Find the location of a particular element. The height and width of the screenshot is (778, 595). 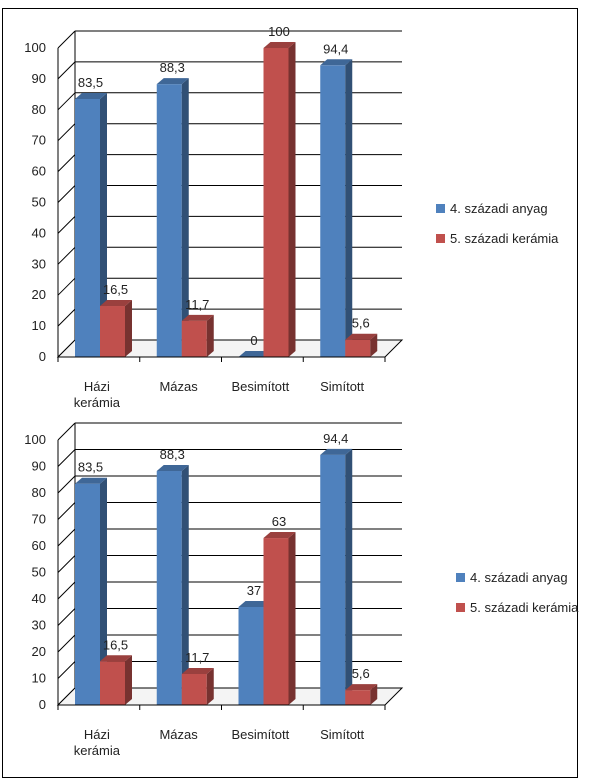

legend-label: 4. századi anyag is located at coordinates (499, 208).